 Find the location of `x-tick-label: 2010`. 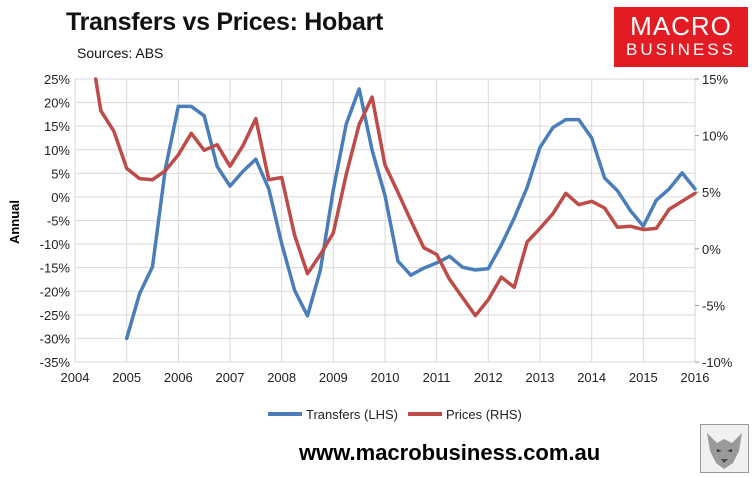

x-tick-label: 2010 is located at coordinates (385, 377).